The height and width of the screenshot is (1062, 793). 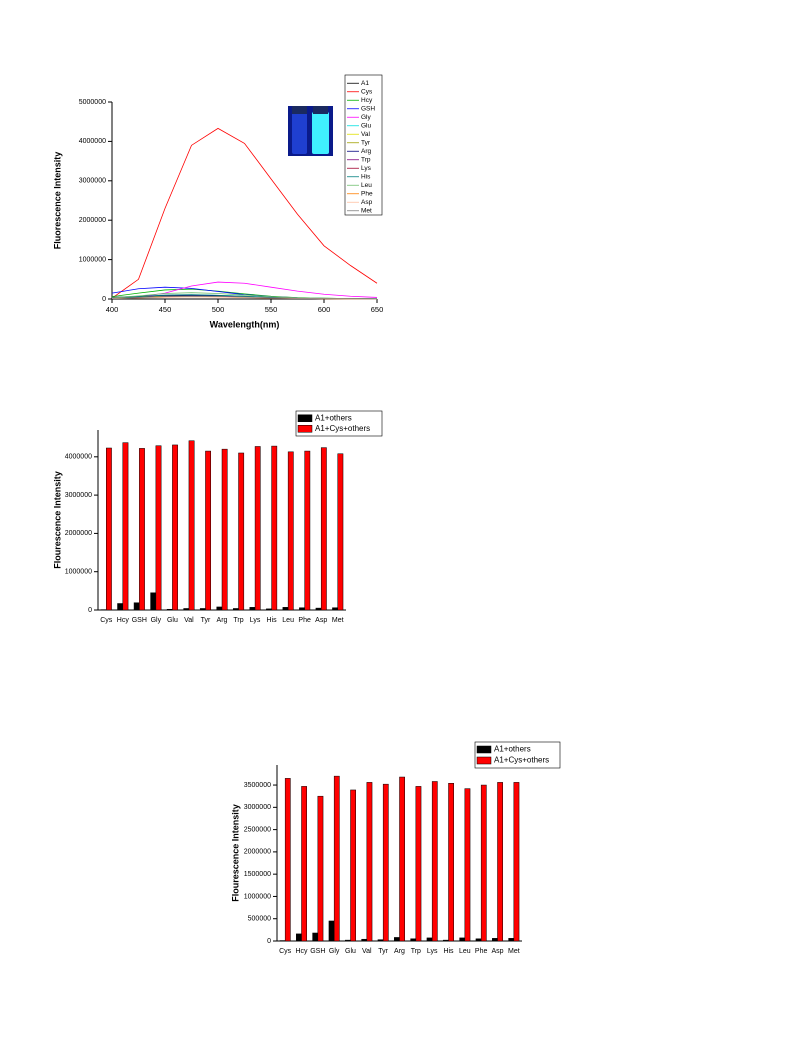 I want to click on legend-label: Trp, so click(x=366, y=159).